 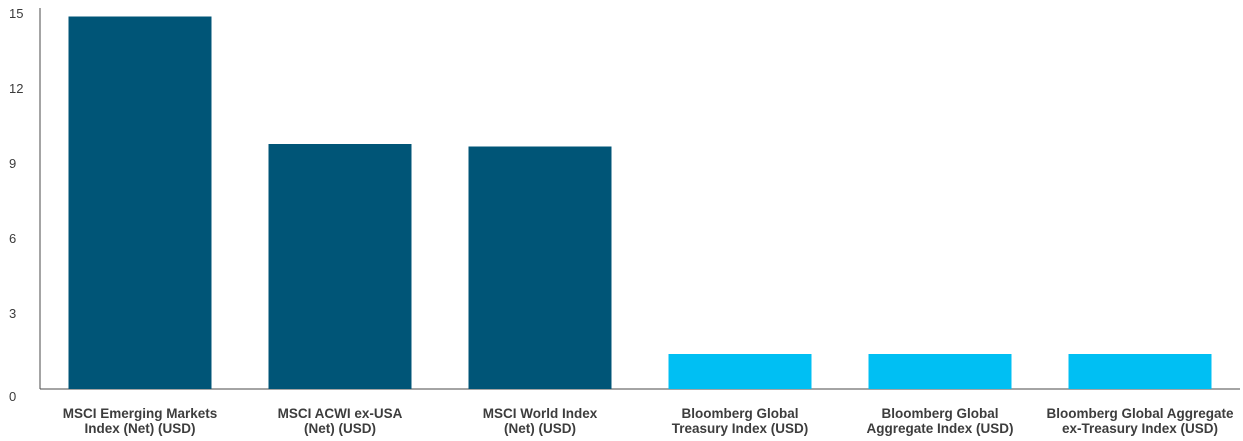 What do you see at coordinates (340, 421) in the screenshot?
I see `x-tick-label: MSCI ACWI ex-USA (Net) (USD)` at bounding box center [340, 421].